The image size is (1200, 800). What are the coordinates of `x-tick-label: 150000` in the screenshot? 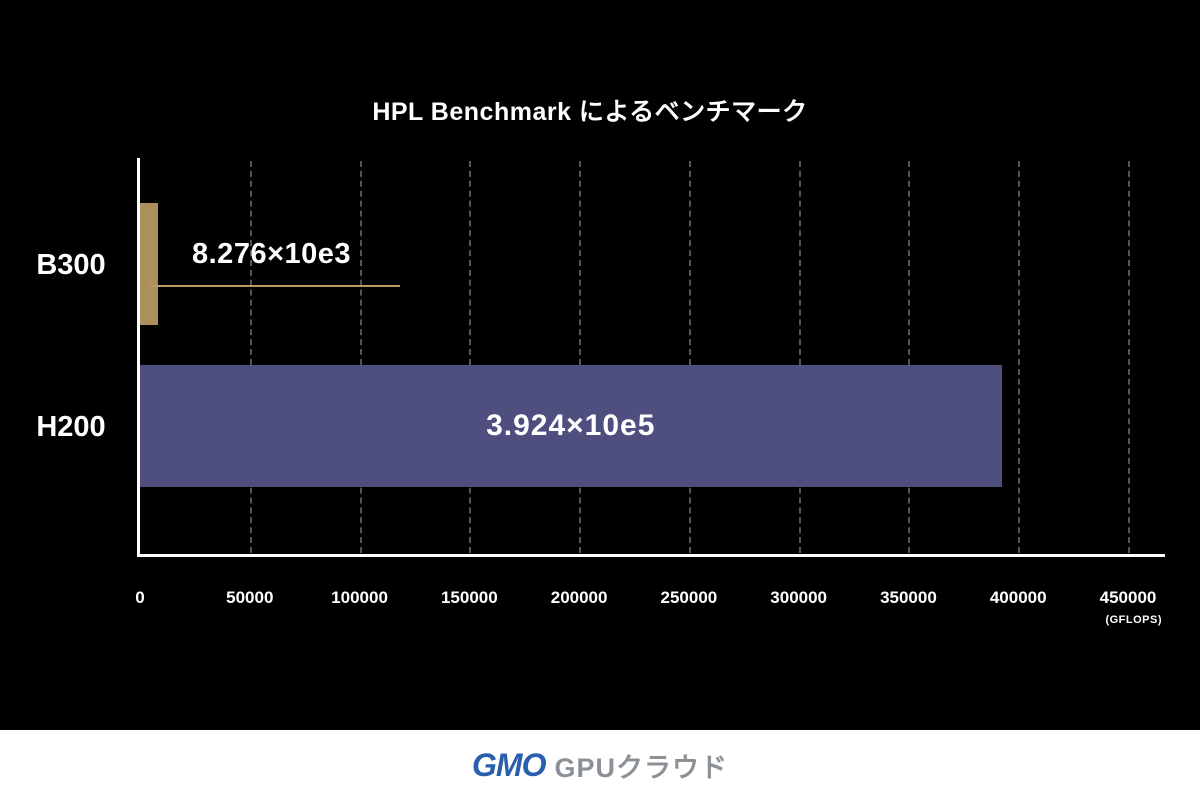 It's located at (469, 597).